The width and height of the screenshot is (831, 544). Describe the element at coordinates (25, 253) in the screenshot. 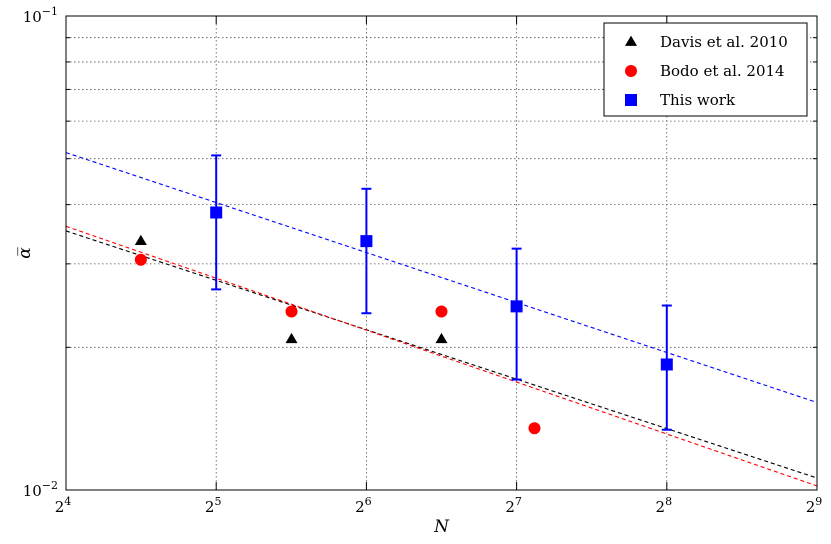

I see `y-axis-label: α̅` at that location.